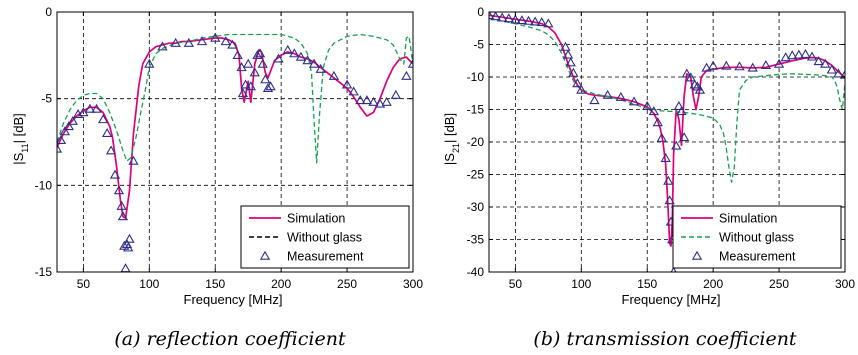 The width and height of the screenshot is (858, 355). Describe the element at coordinates (476, 142) in the screenshot. I see `y-tick-label: -20` at that location.